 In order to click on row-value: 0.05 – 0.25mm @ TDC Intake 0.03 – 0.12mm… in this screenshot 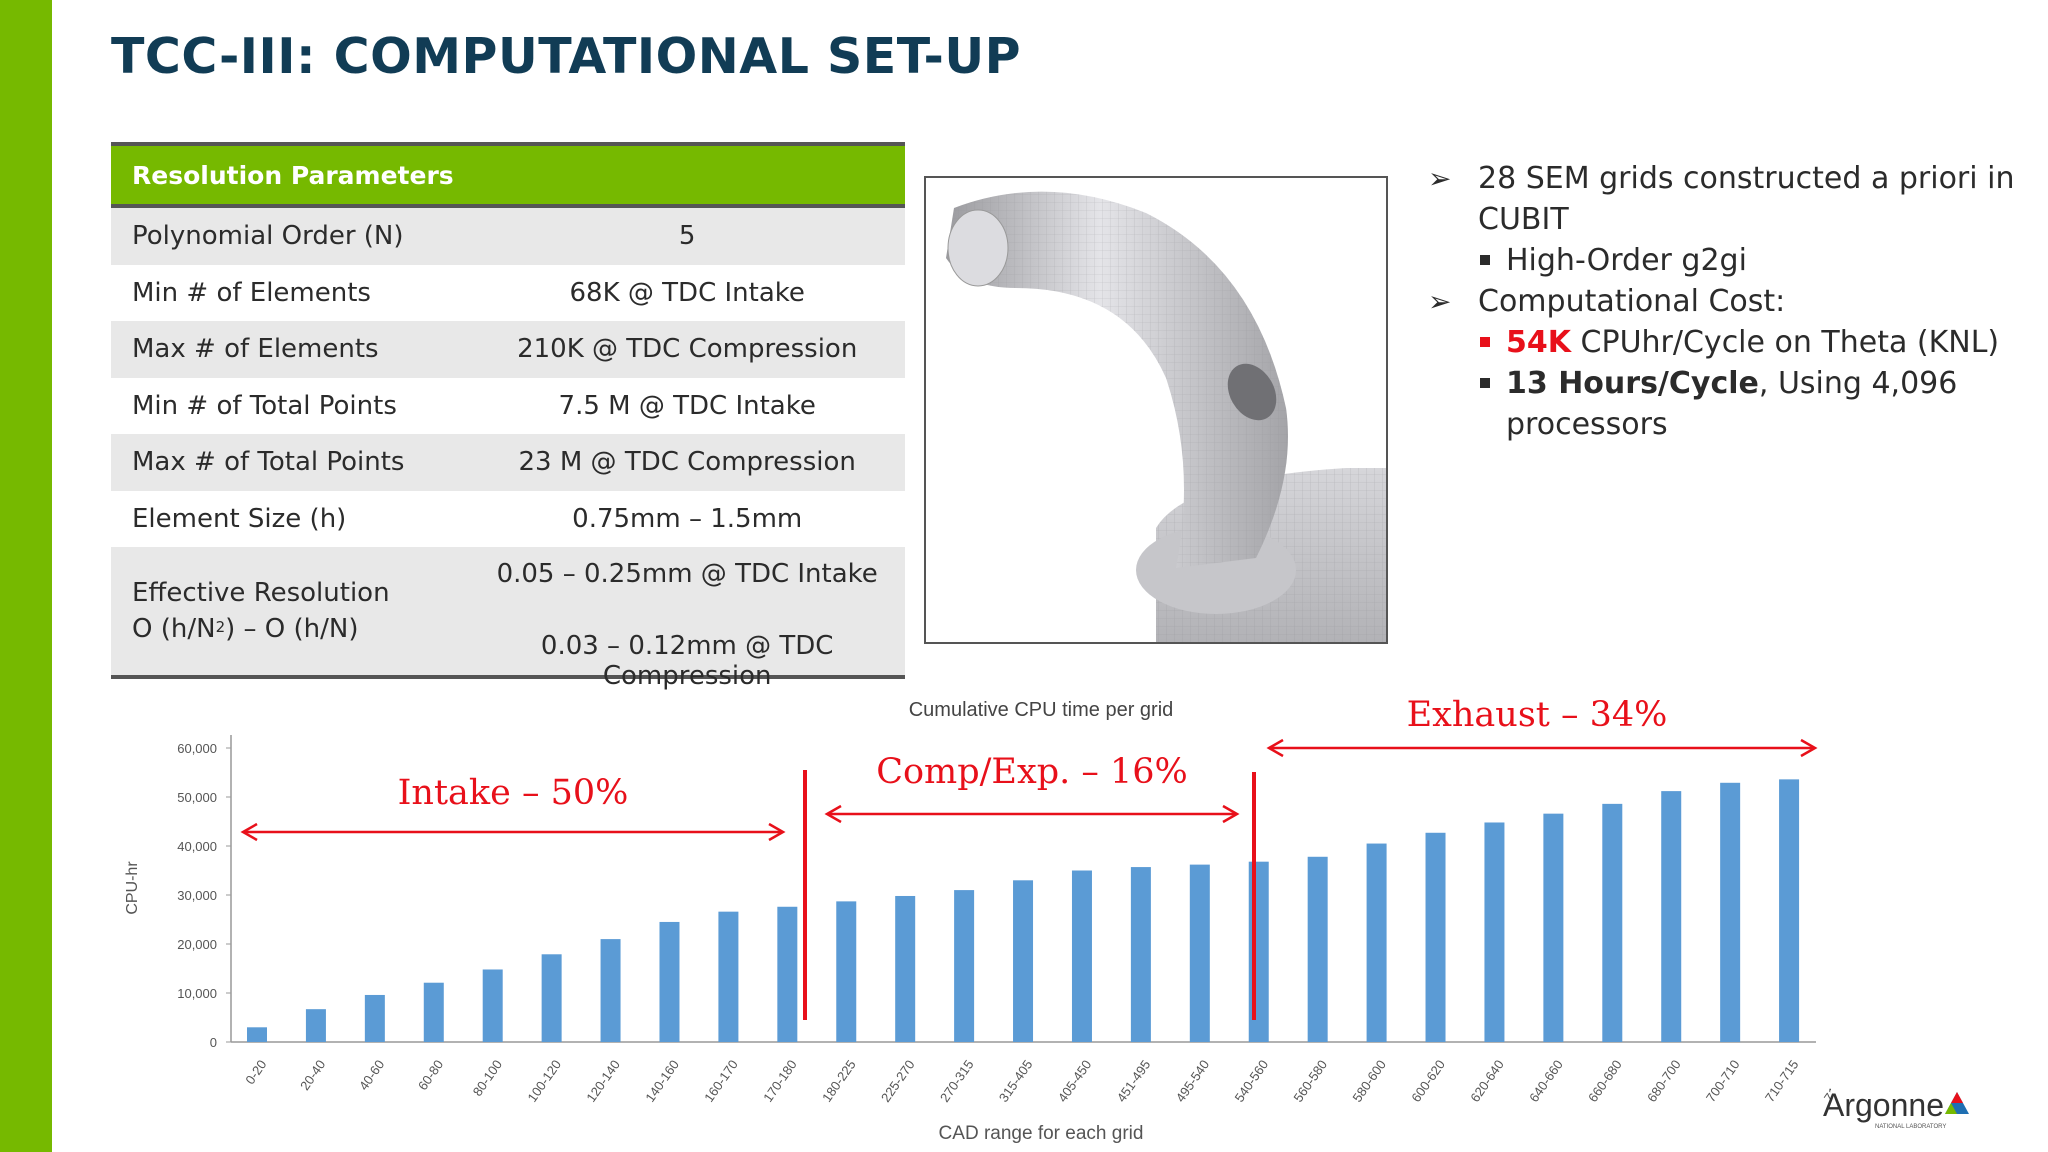, I will do `click(687, 619)`.